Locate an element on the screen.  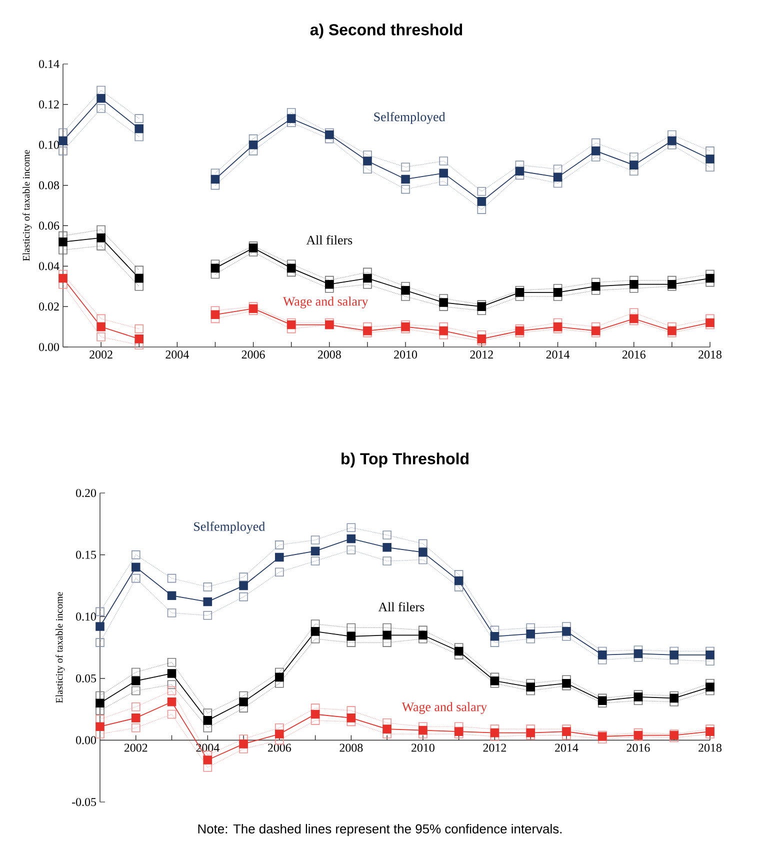
x-tick-label: 2004 is located at coordinates (177, 354).